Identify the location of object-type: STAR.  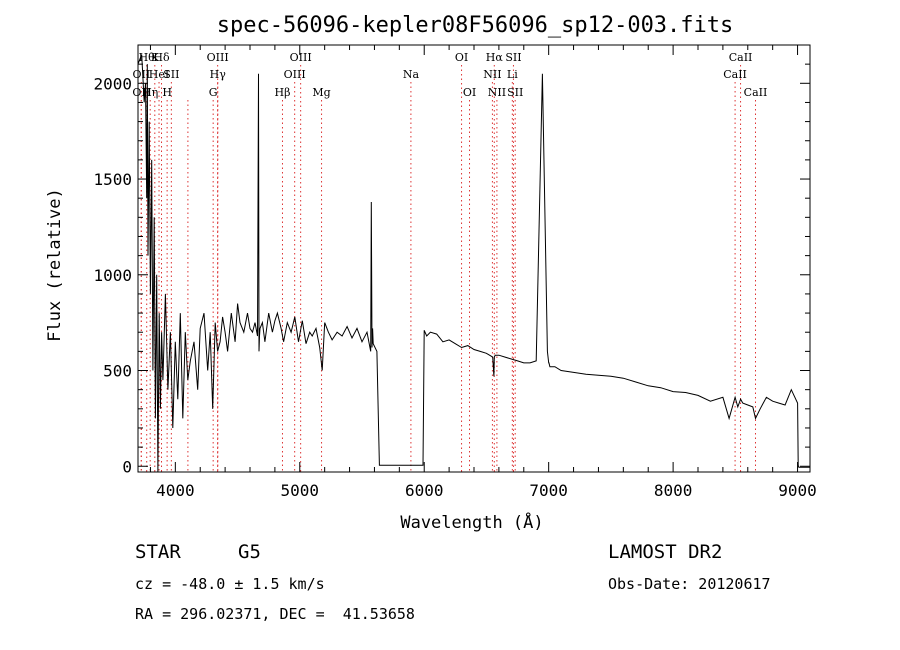
(158, 552).